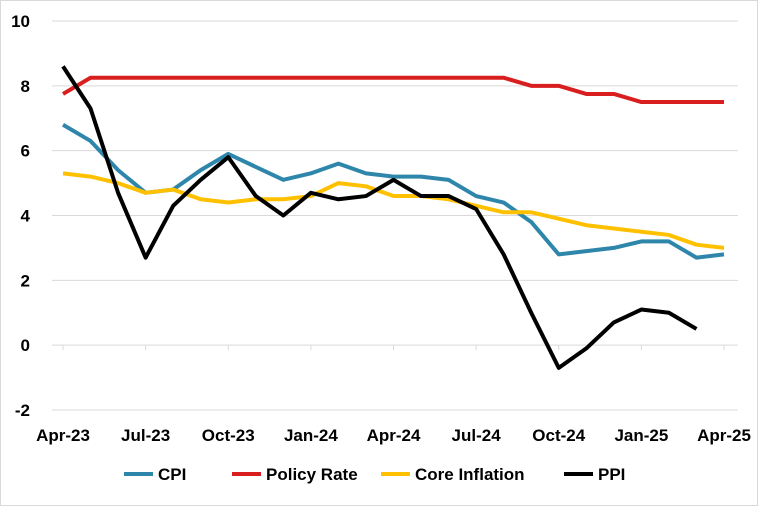 This screenshot has height=506, width=758. Describe the element at coordinates (311, 435) in the screenshot. I see `x-tick-label: Jan-24` at that location.